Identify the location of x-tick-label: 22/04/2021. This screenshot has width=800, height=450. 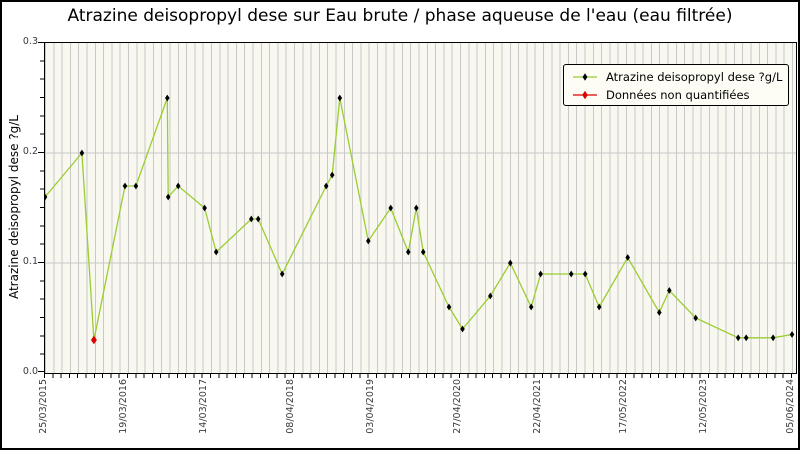
(537, 406).